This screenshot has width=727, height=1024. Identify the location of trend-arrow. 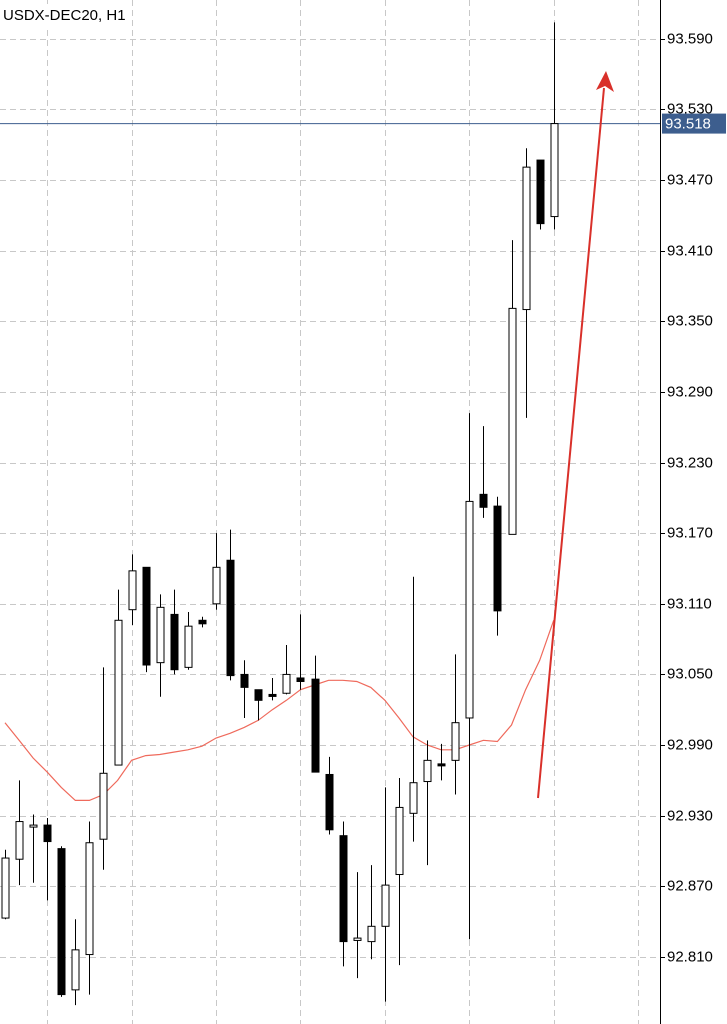
(571, 443).